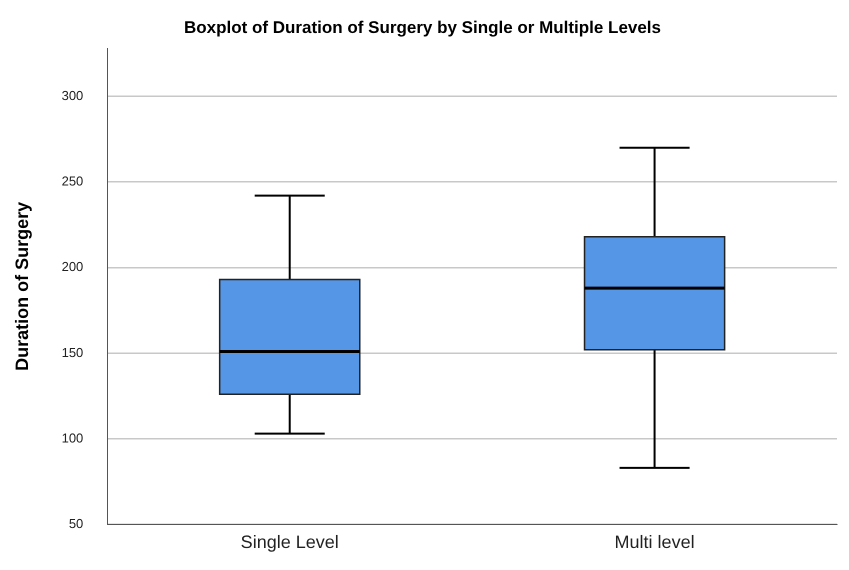 The image size is (849, 570). What do you see at coordinates (289, 542) in the screenshot?
I see `x-tick-label: Single Level` at bounding box center [289, 542].